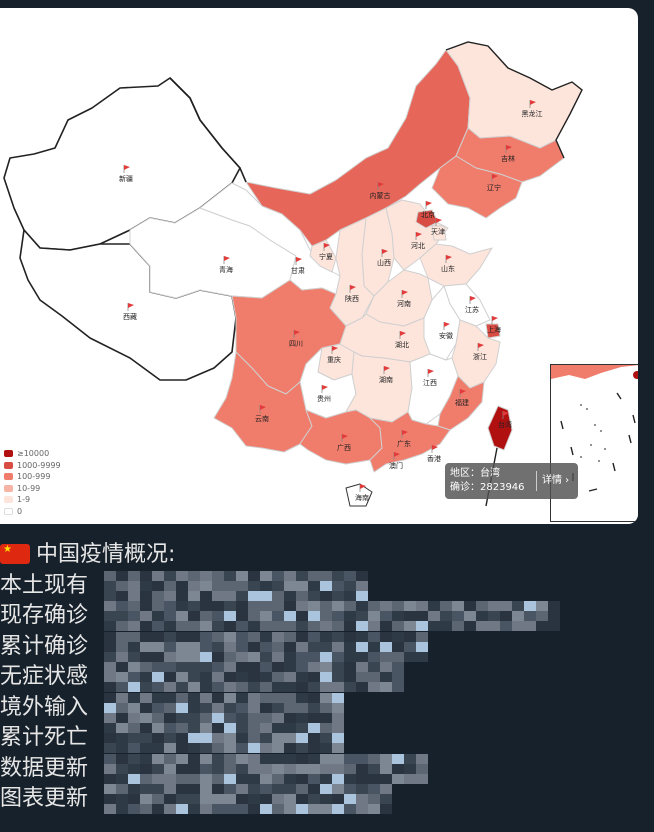  What do you see at coordinates (362, 493) in the screenshot?
I see `province-marker: 海南` at bounding box center [362, 493].